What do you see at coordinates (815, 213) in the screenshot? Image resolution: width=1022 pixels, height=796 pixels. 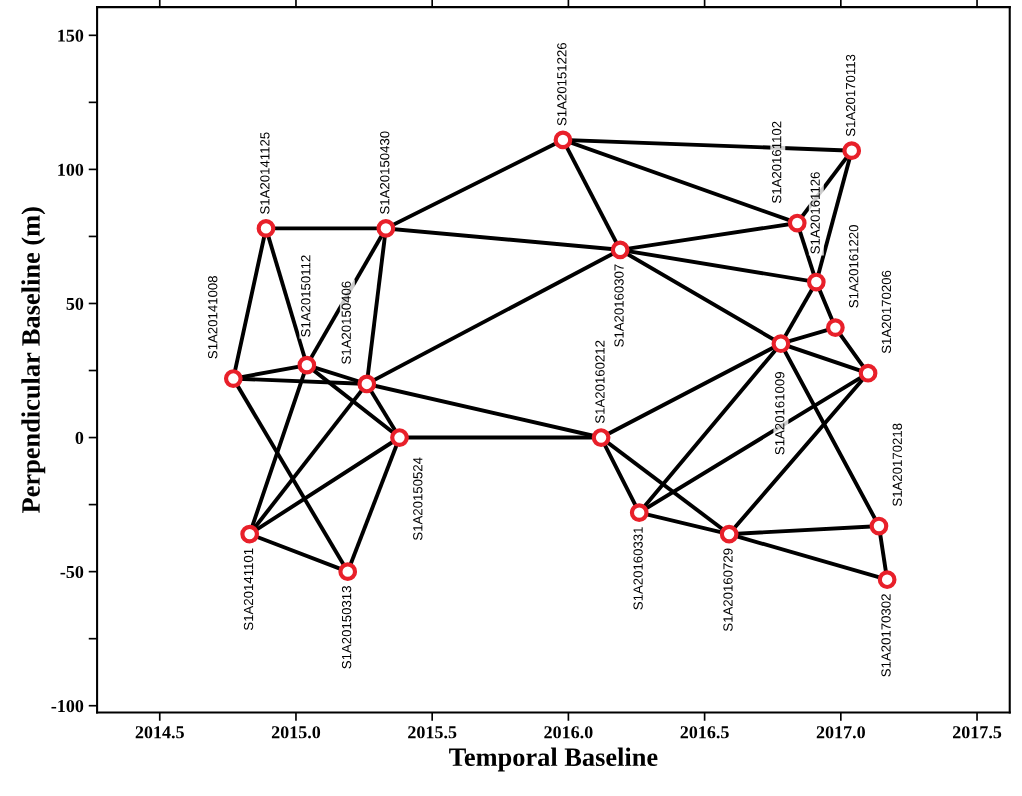 I see `annotation: S1A20161126` at bounding box center [815, 213].